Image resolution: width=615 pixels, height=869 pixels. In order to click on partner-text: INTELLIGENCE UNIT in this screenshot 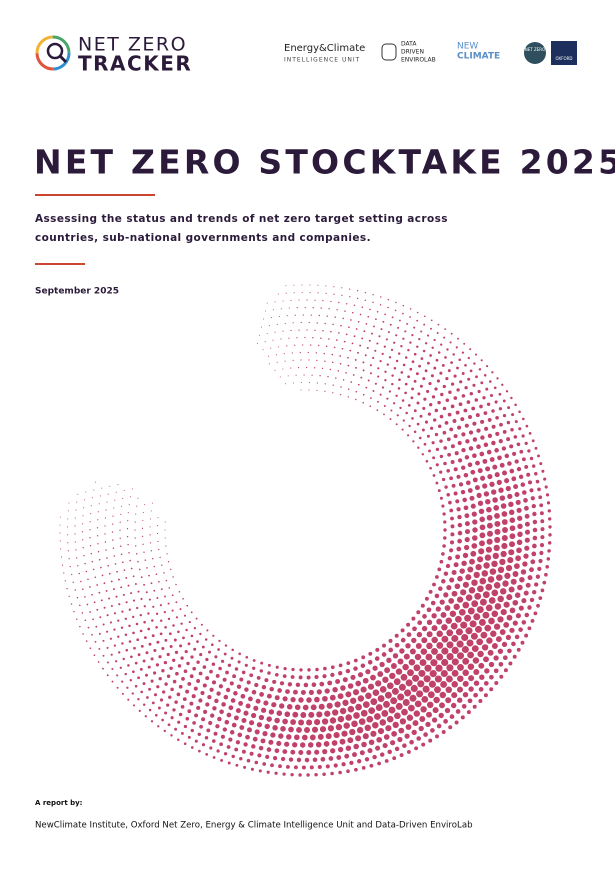, I will do `click(322, 60)`.